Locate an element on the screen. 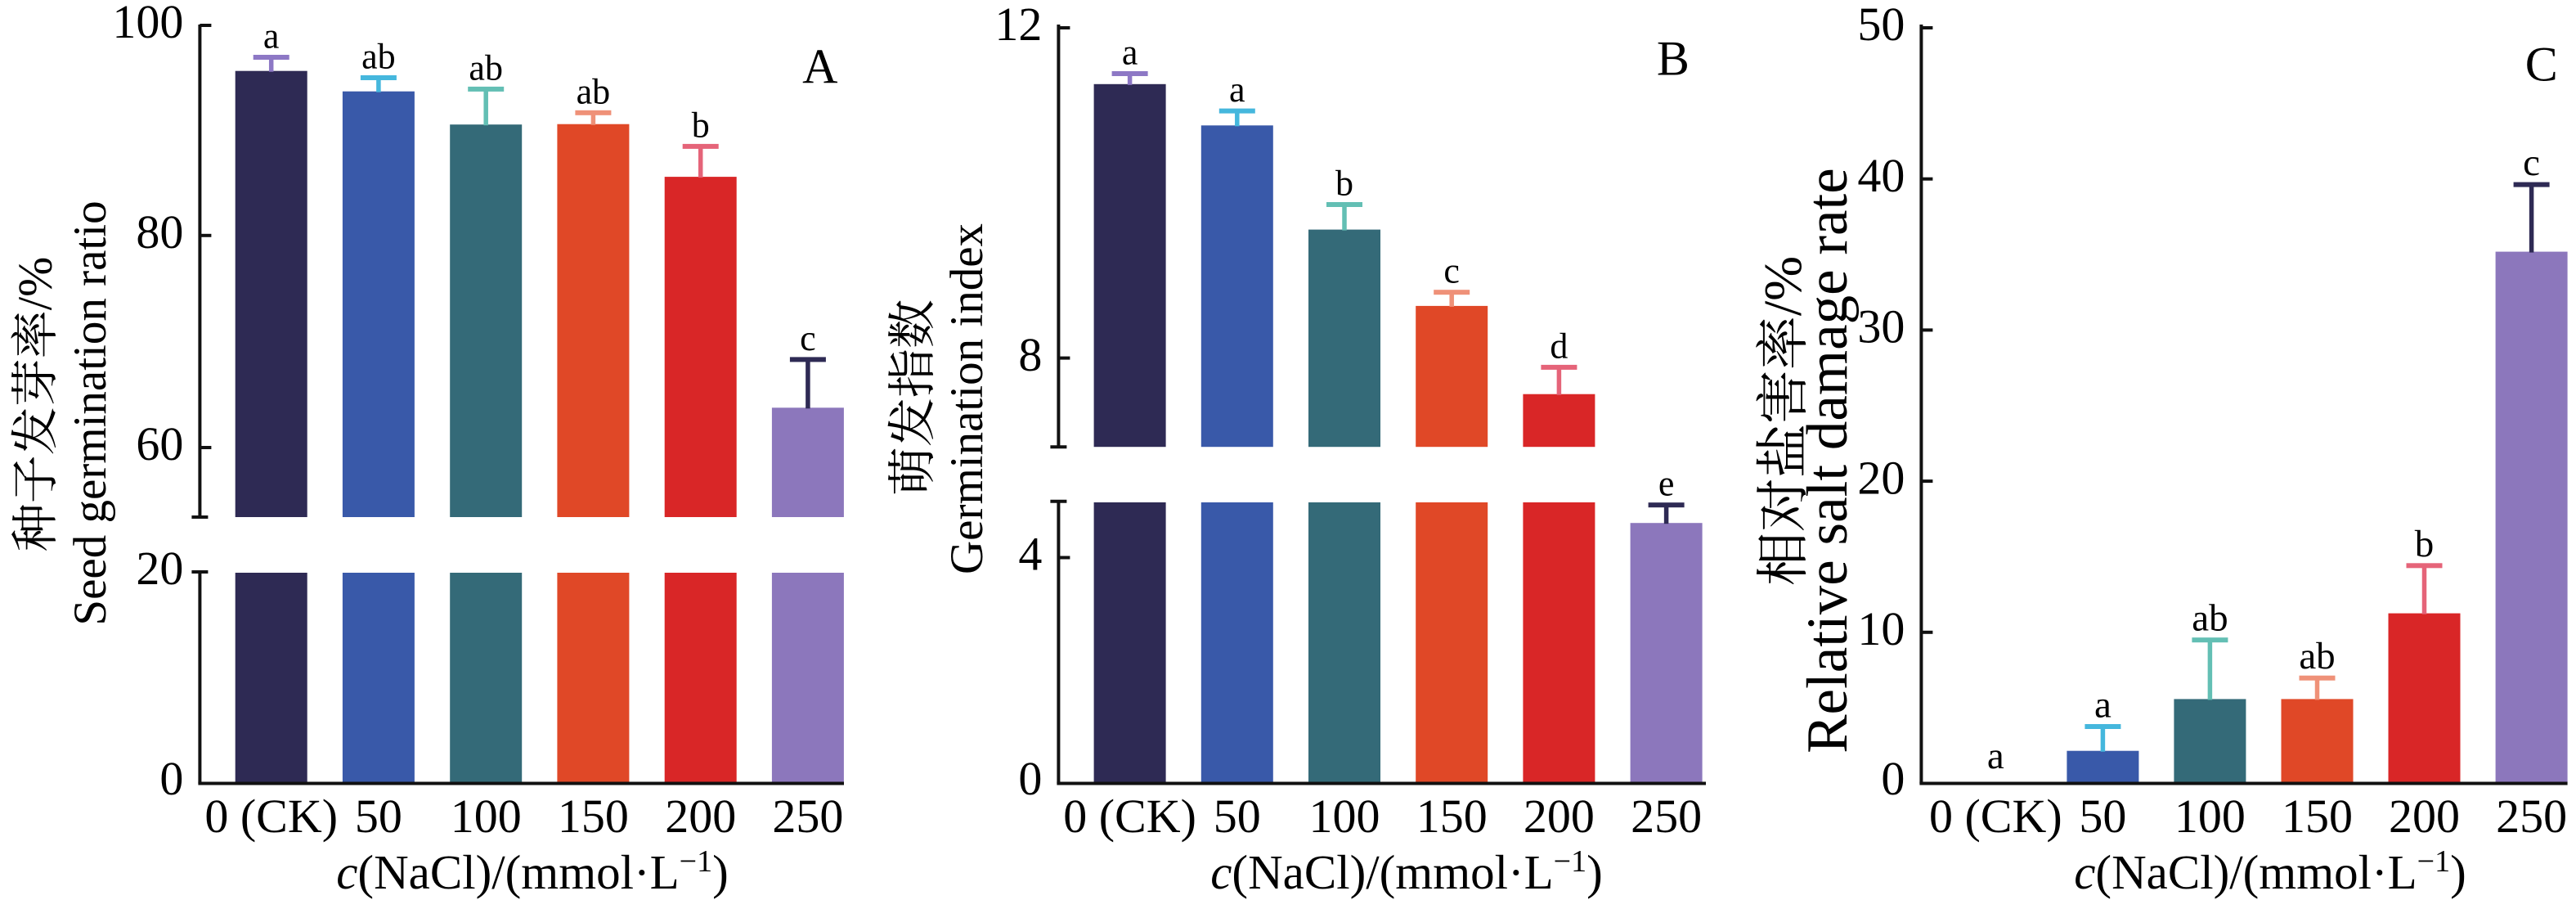 This screenshot has width=2576, height=900. svg-text: C is located at coordinates (2541, 64).